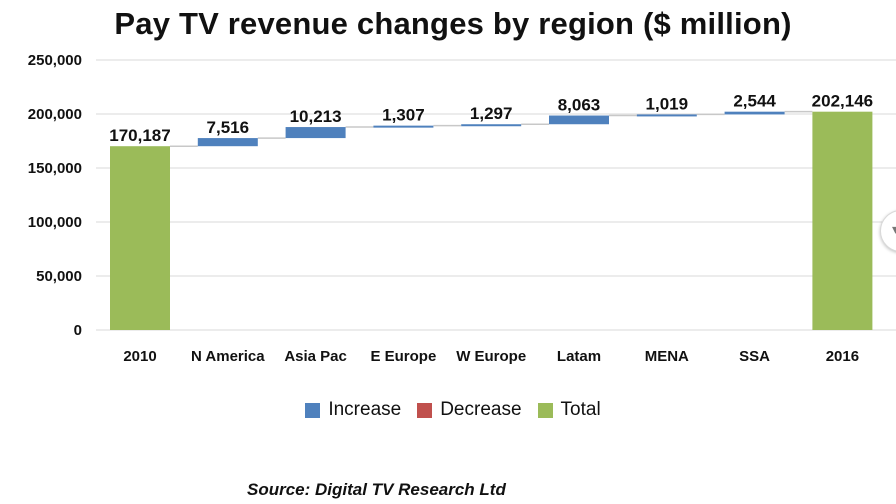  Describe the element at coordinates (580, 409) in the screenshot. I see `legend-label-total: Total` at that location.